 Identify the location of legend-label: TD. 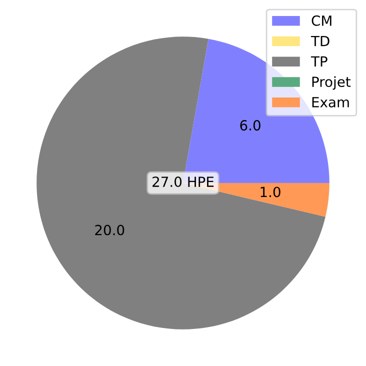
(320, 41).